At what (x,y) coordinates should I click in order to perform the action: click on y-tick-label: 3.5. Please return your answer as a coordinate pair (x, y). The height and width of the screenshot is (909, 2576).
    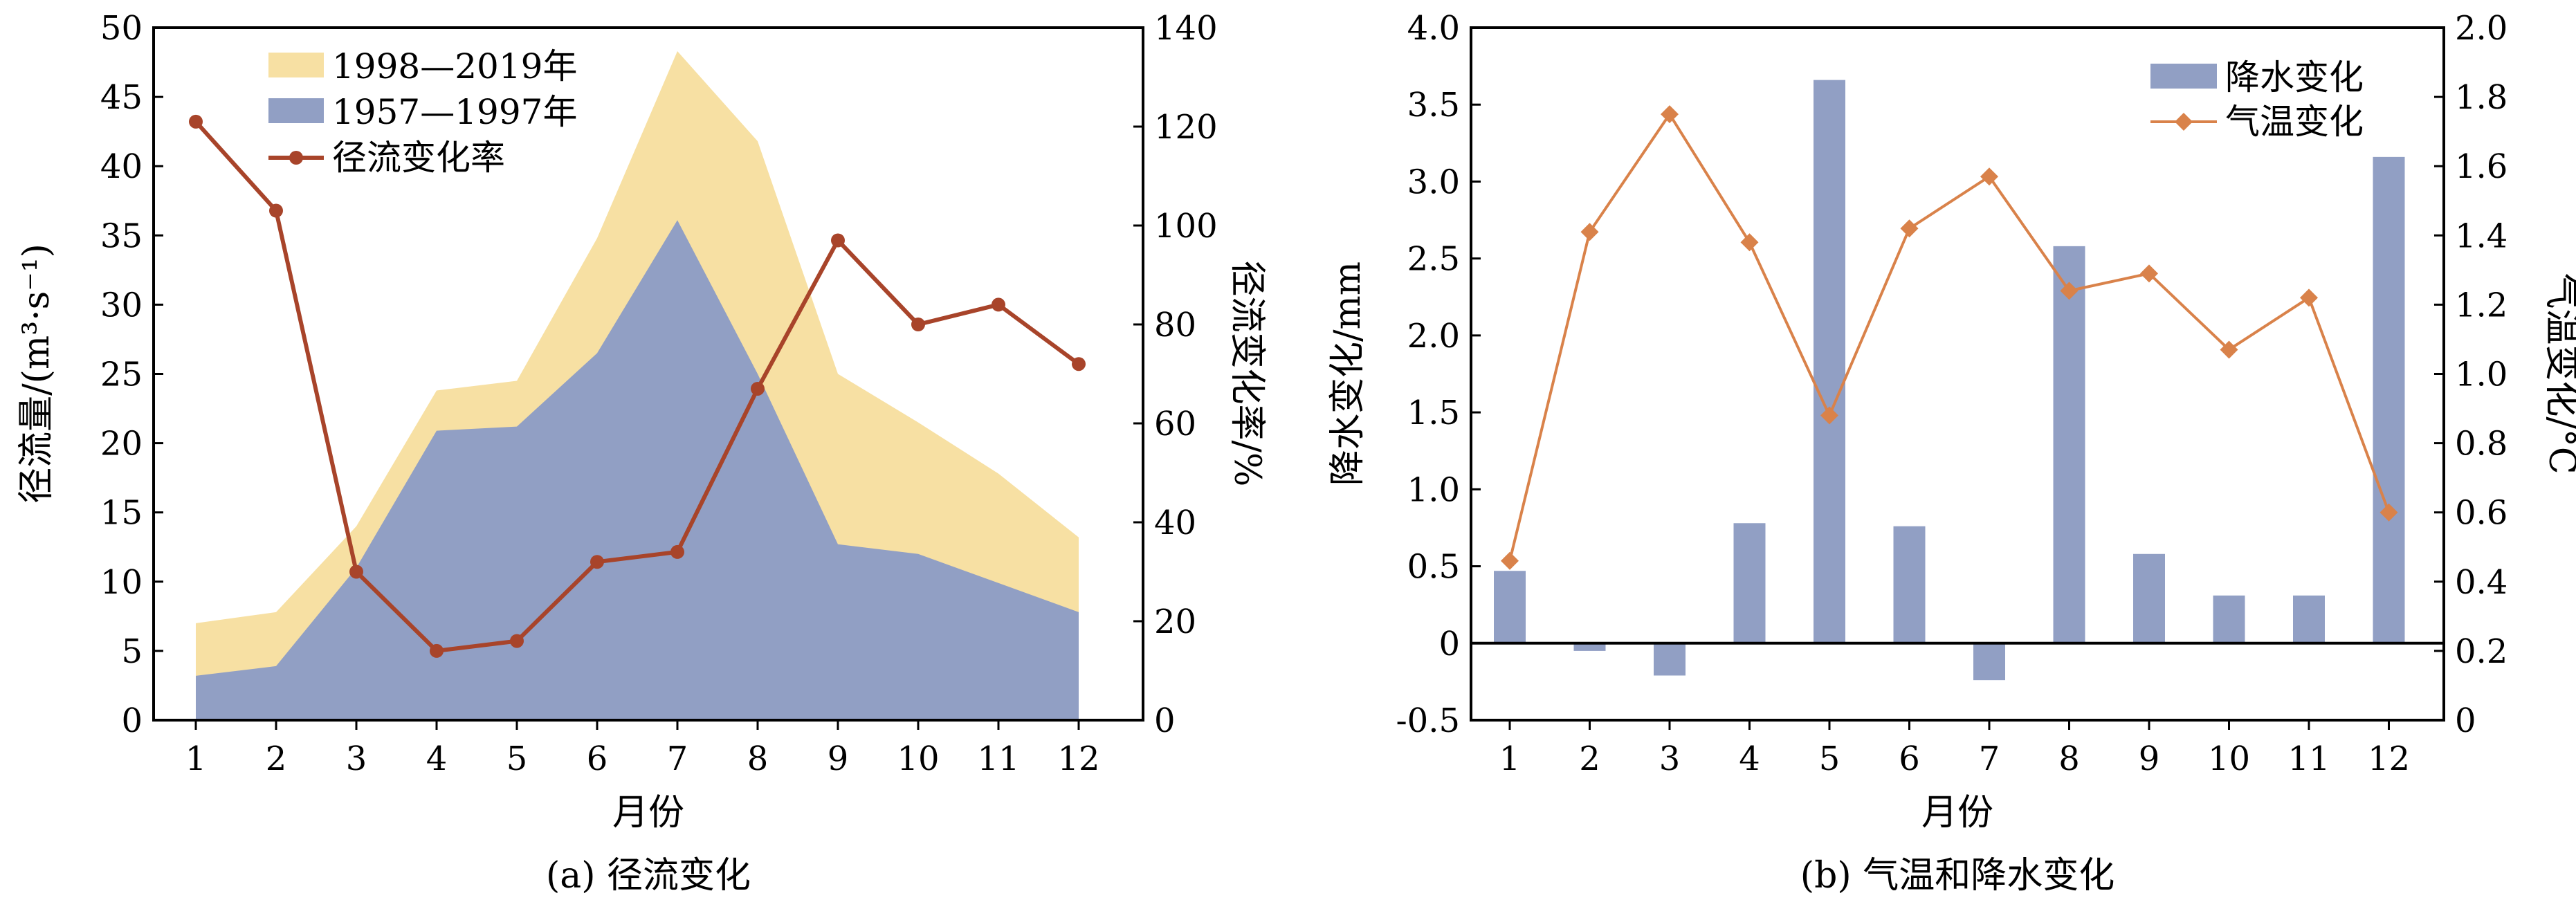
    Looking at the image, I should click on (1434, 105).